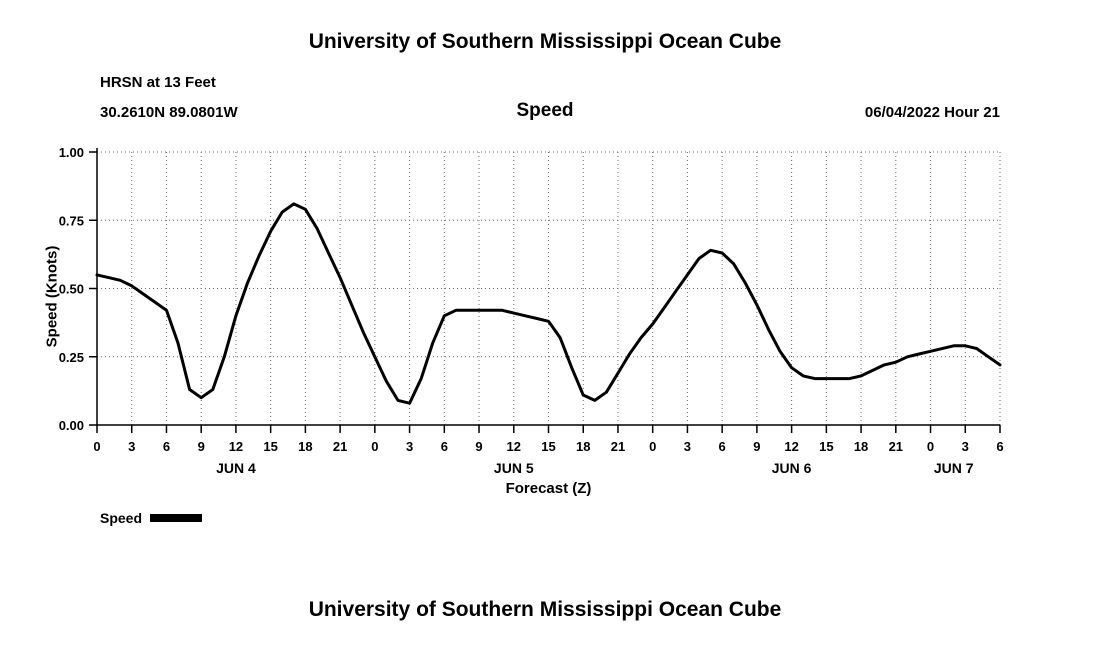 This screenshot has width=1100, height=650. What do you see at coordinates (236, 468) in the screenshot?
I see `day-label: JUN 4` at bounding box center [236, 468].